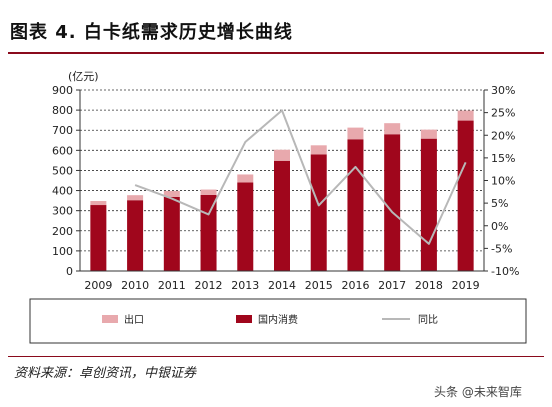 The image size is (552, 407). I want to click on right-axis-tick-label: 25%, so click(503, 113).